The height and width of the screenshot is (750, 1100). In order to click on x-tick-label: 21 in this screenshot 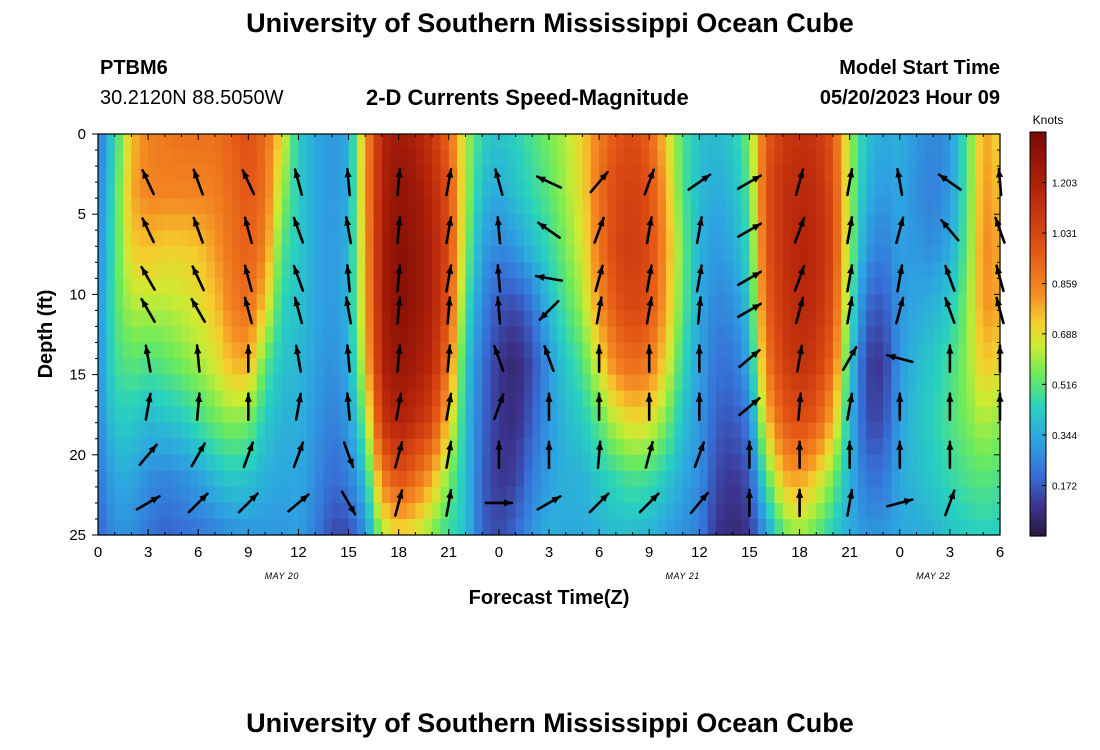, I will do `click(448, 552)`.